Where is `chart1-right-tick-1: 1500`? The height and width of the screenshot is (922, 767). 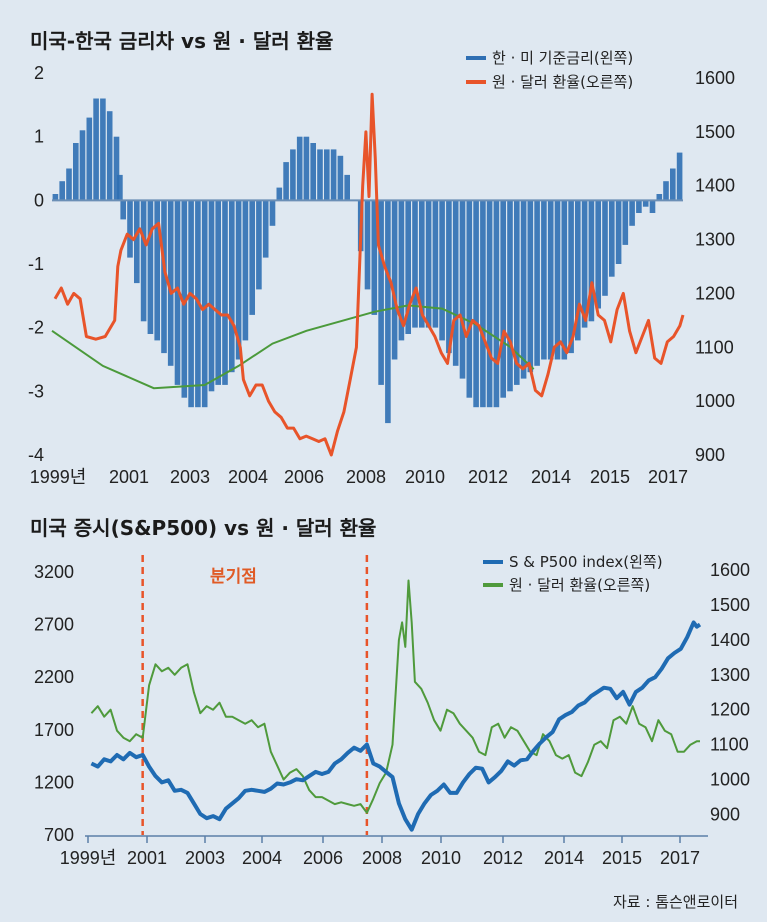 chart1-right-tick-1: 1500 is located at coordinates (715, 132).